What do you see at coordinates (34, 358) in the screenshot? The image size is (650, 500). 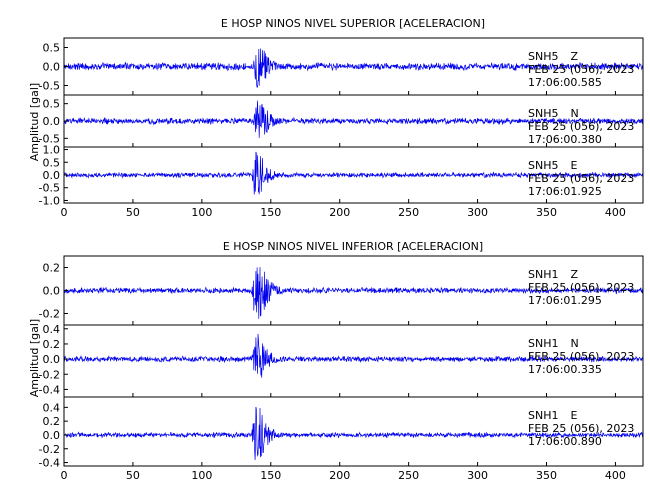 I see `lower-ylabel: Amplitud [gal]` at bounding box center [34, 358].